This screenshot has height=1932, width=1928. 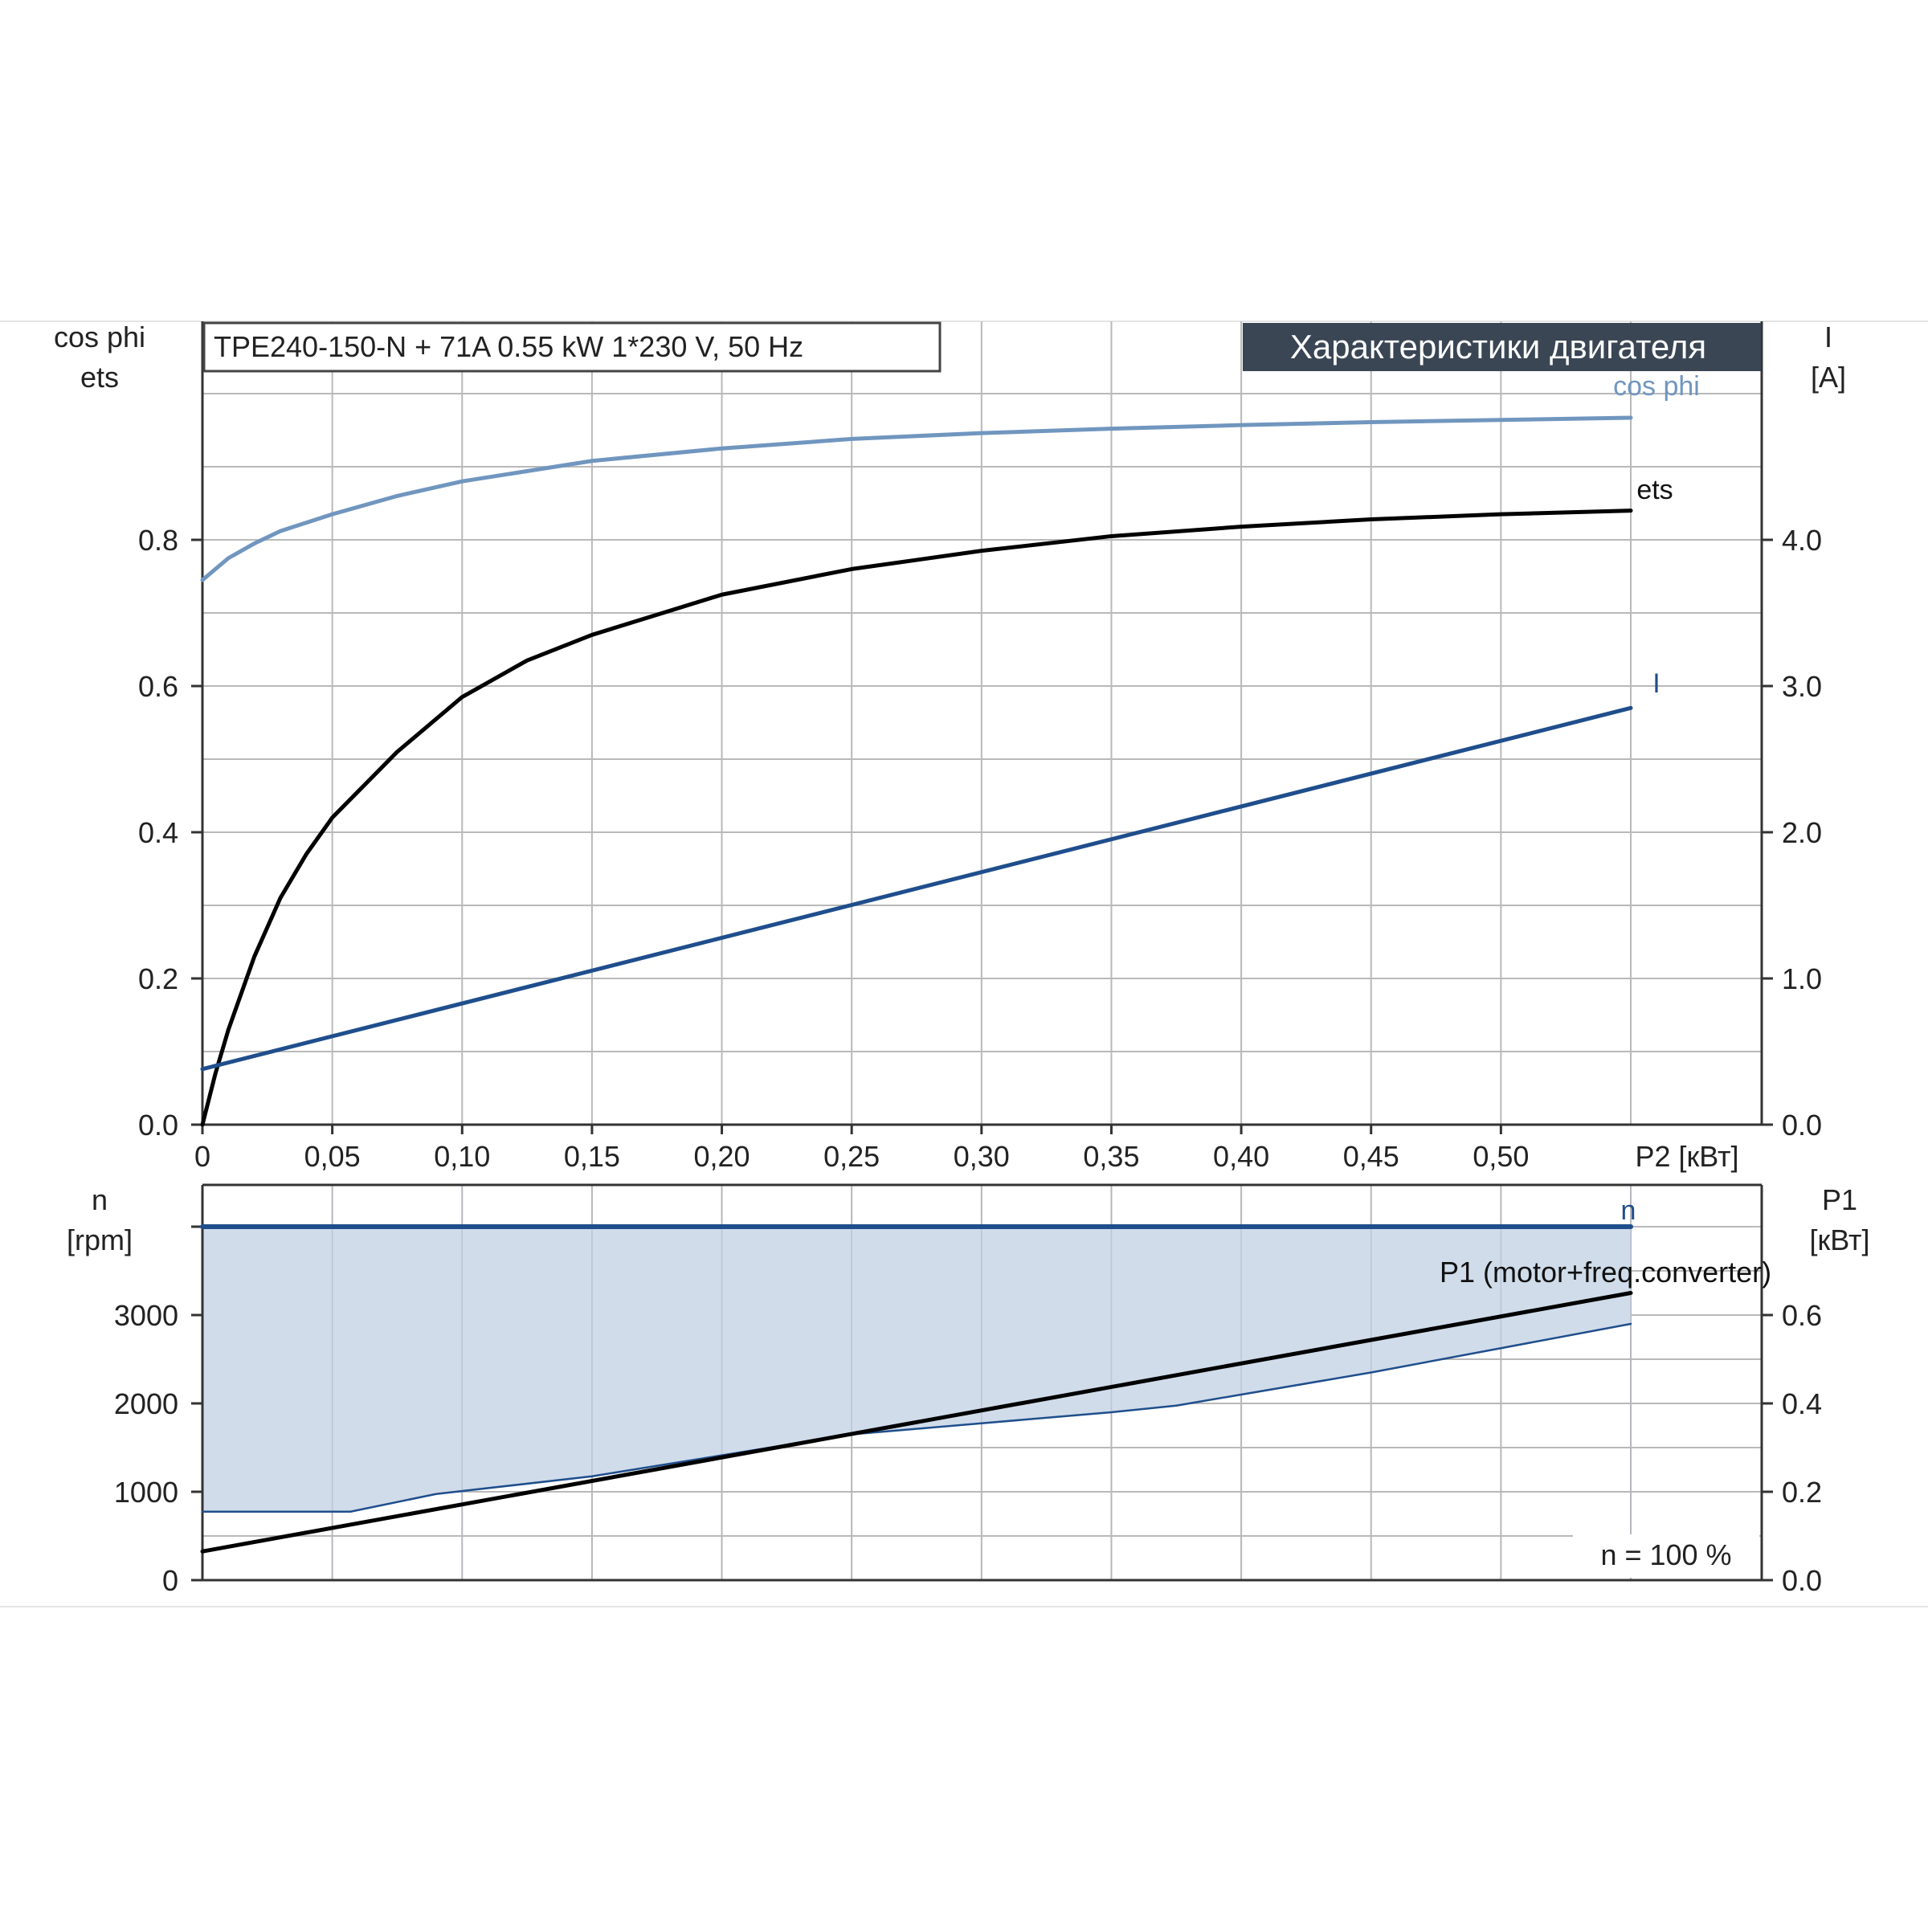 What do you see at coordinates (462, 1156) in the screenshot?
I see `x-tick-label: 0,10` at bounding box center [462, 1156].